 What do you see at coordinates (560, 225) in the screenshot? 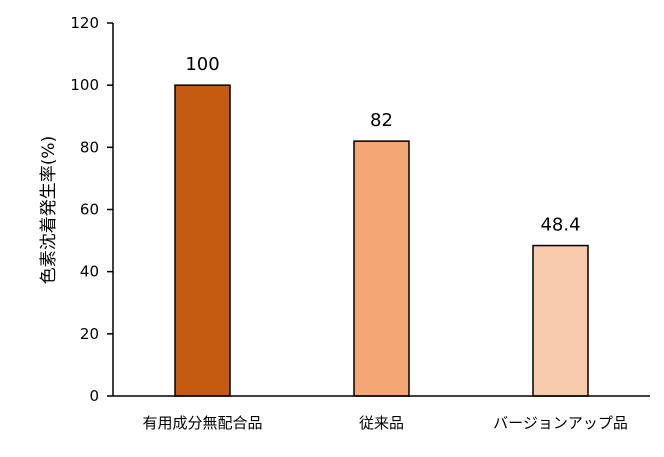
I see `data-label: 48.4` at bounding box center [560, 225].